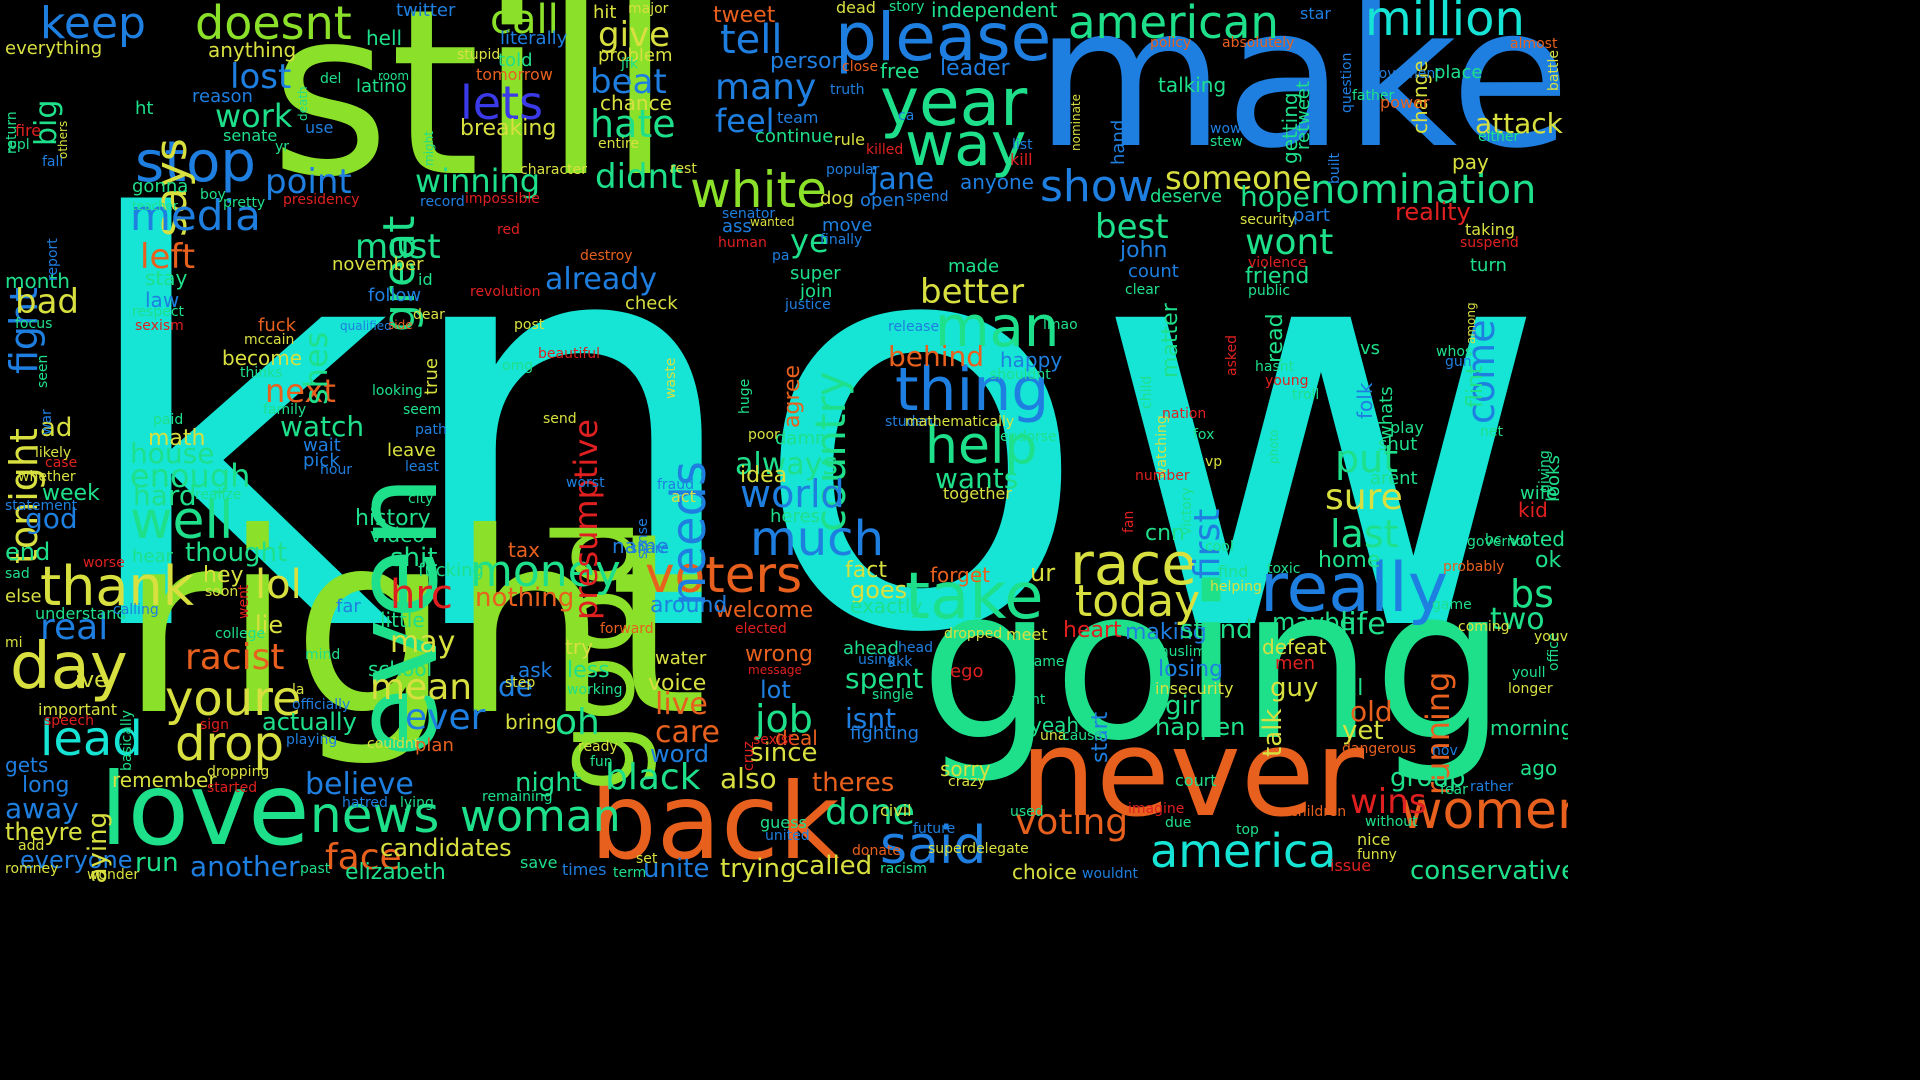 This screenshot has height=1080, width=1920. I want to click on cloud-word-problem: problem, so click(635, 55).